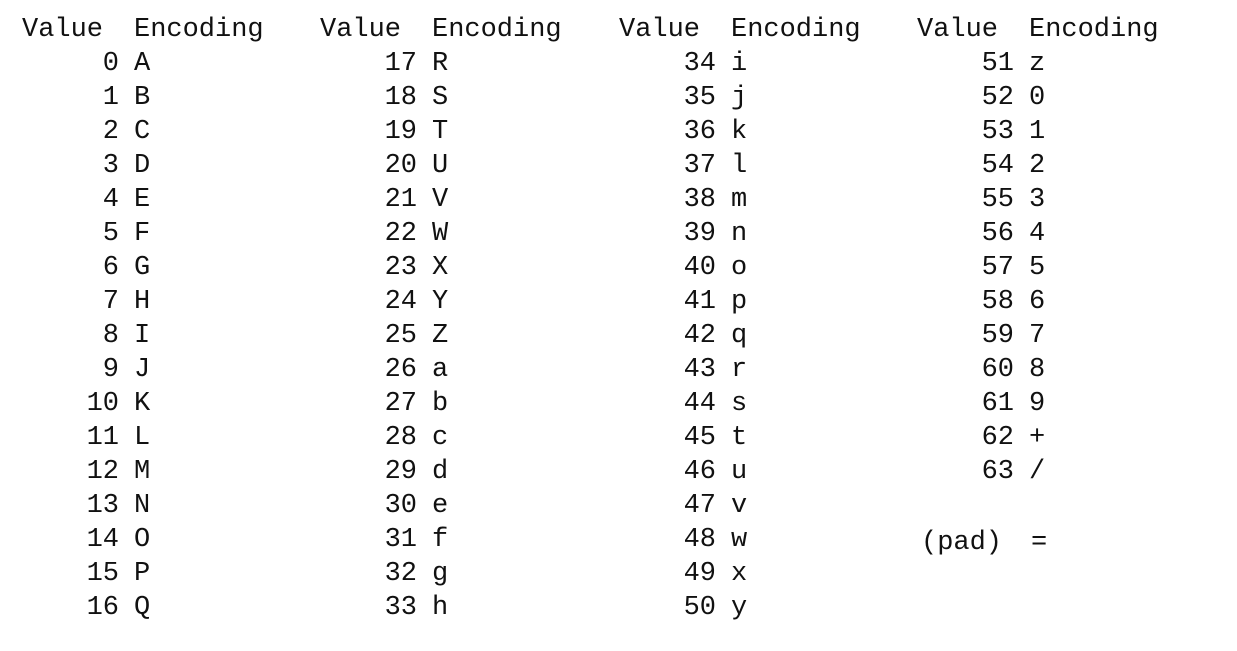 This screenshot has height=651, width=1237. I want to click on table-row: 19 T, so click(441, 132).